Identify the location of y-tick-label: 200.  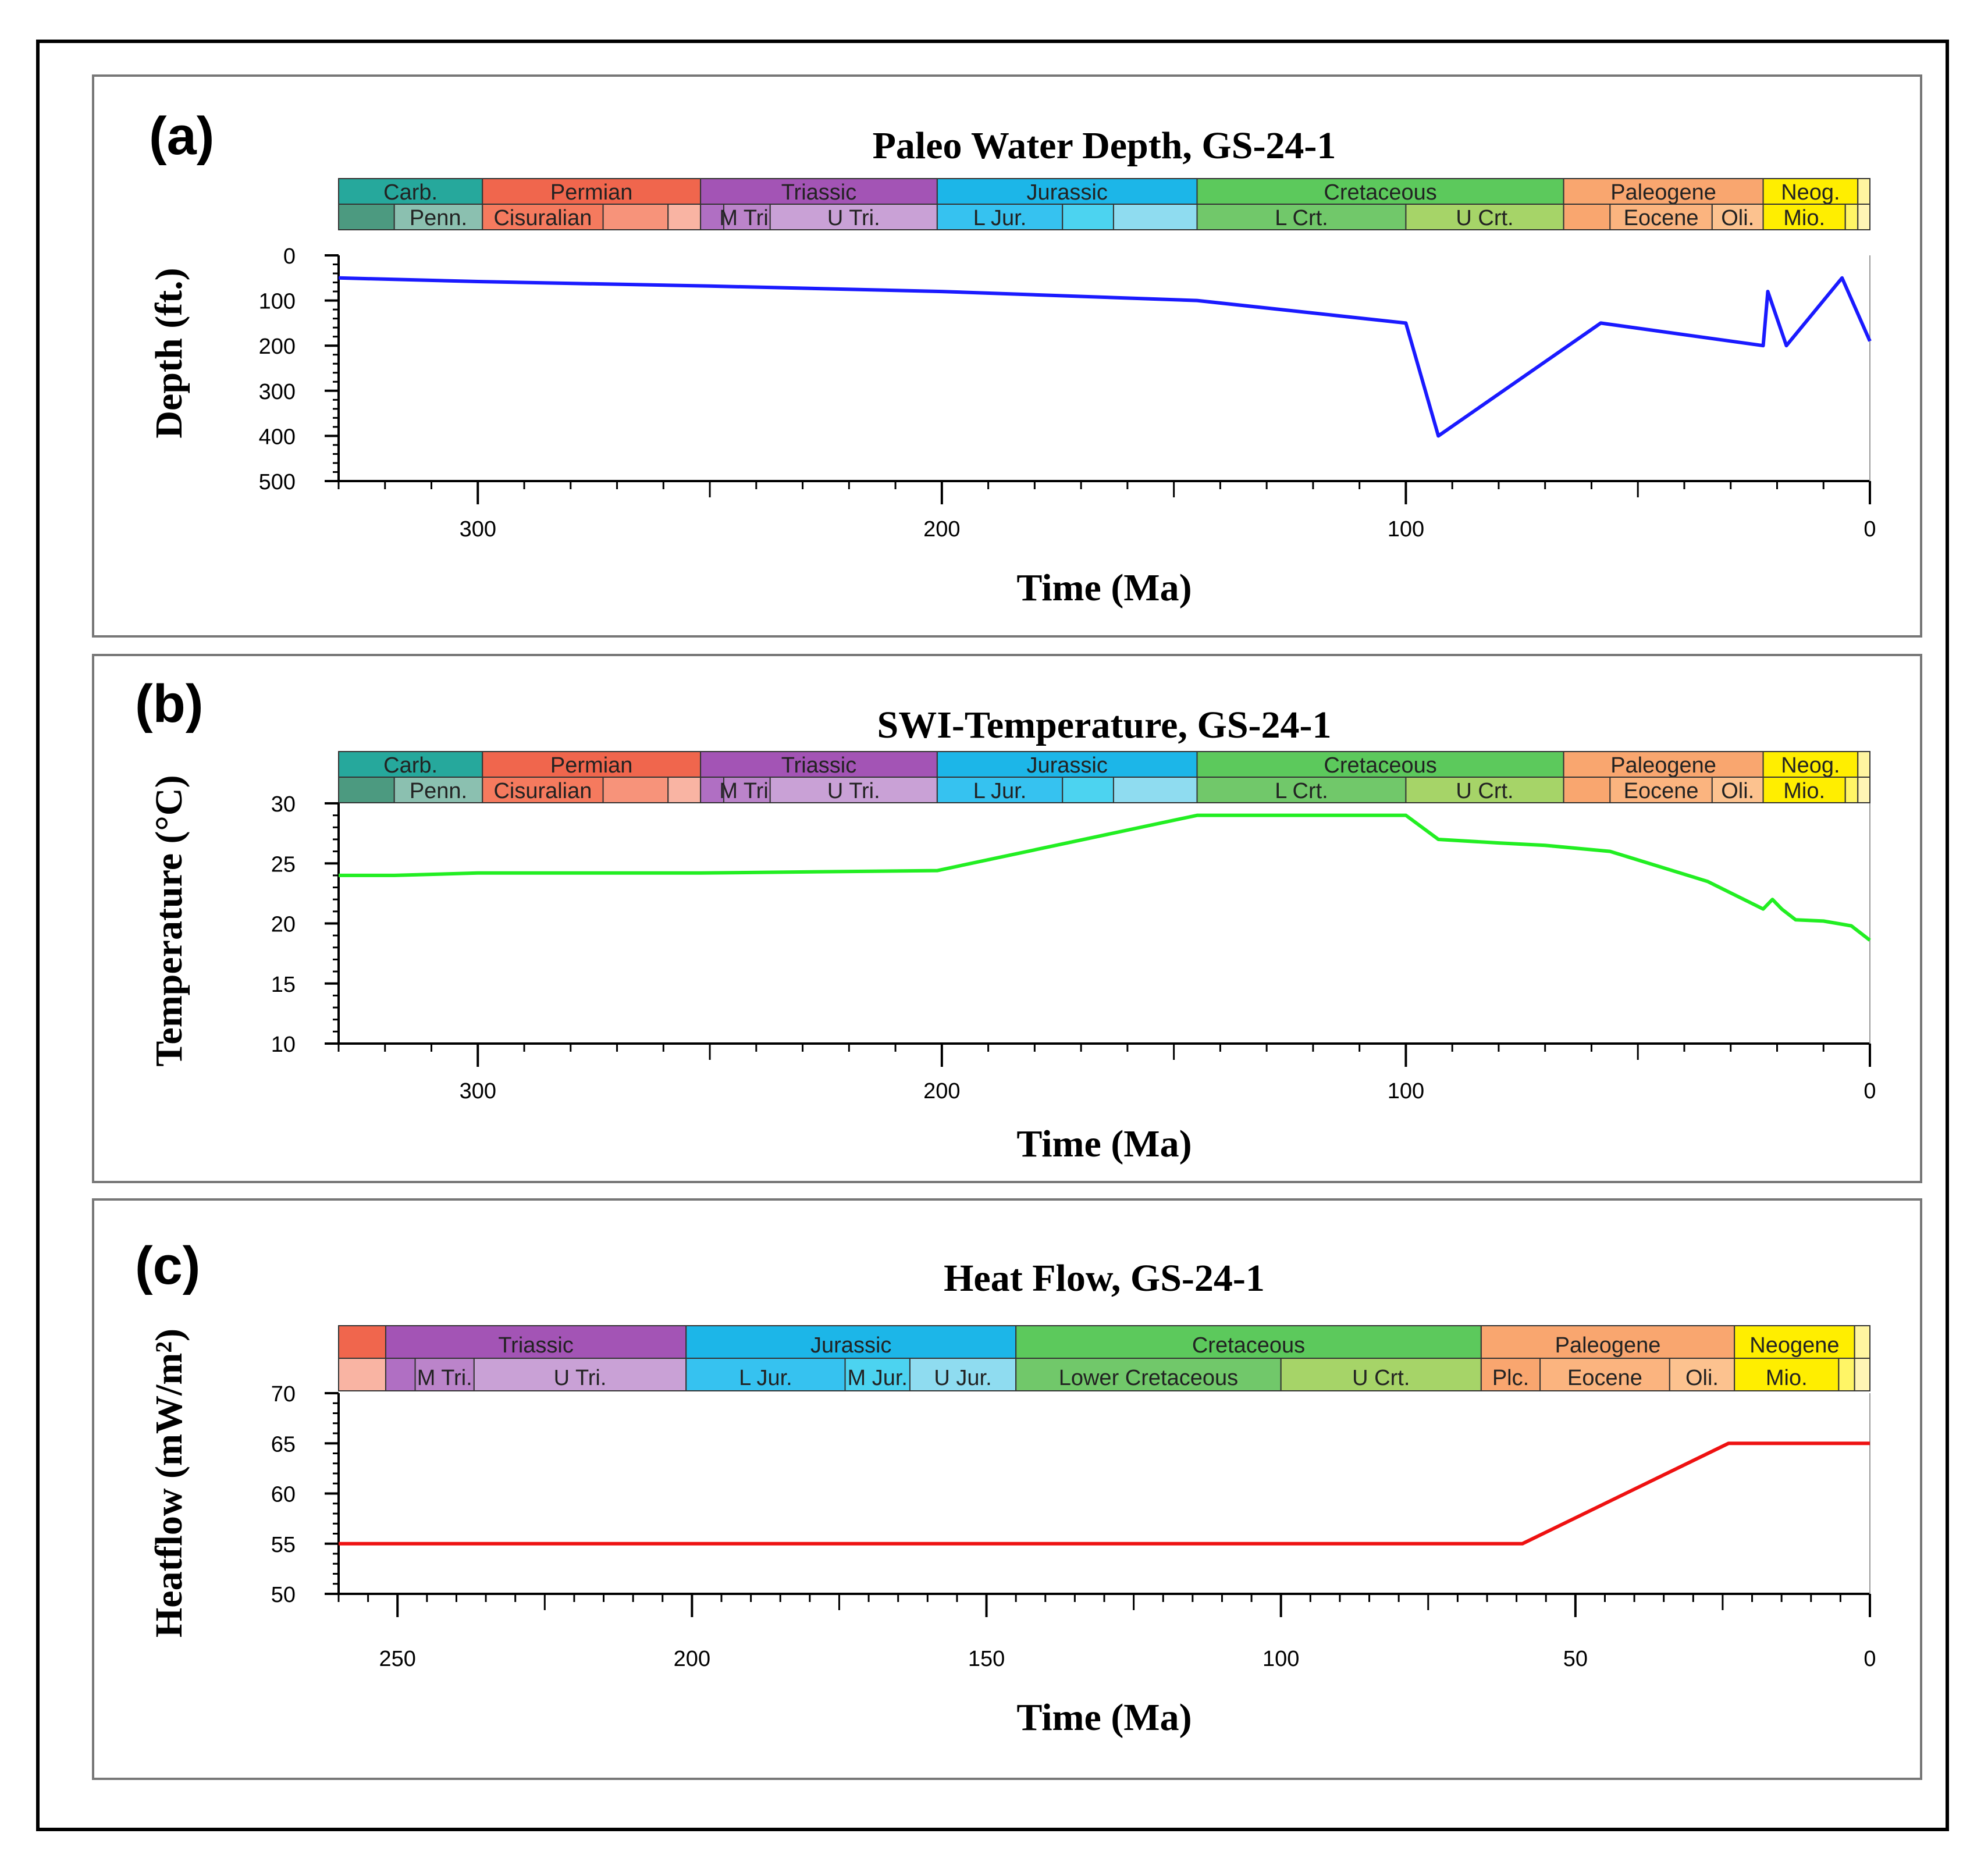
(277, 347).